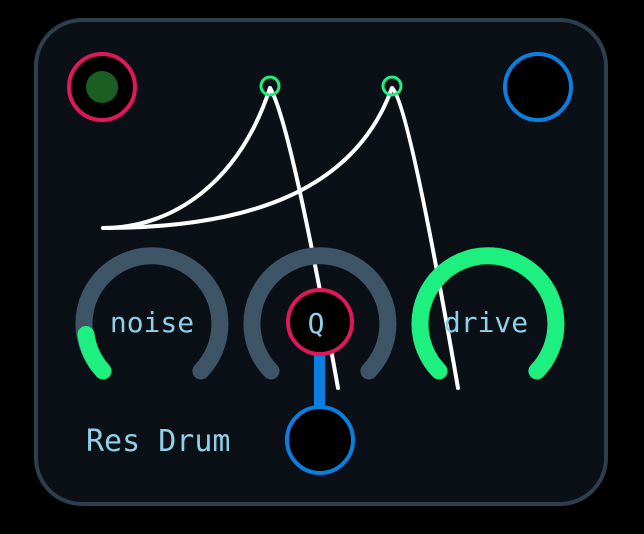  Describe the element at coordinates (158, 441) in the screenshot. I see `module-title: Res Drum` at that location.